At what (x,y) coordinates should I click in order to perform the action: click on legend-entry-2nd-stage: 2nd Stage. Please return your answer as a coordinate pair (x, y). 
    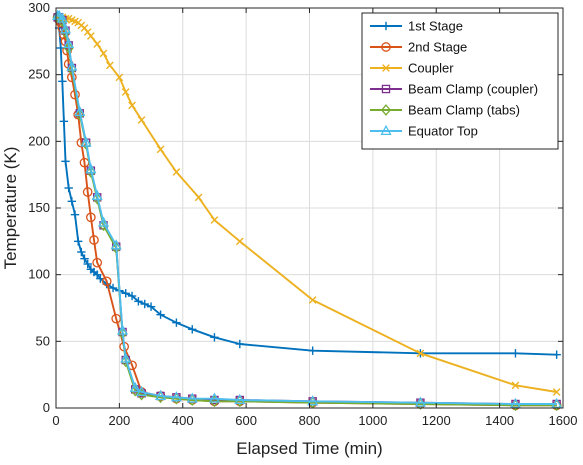
    Looking at the image, I should click on (418, 47).